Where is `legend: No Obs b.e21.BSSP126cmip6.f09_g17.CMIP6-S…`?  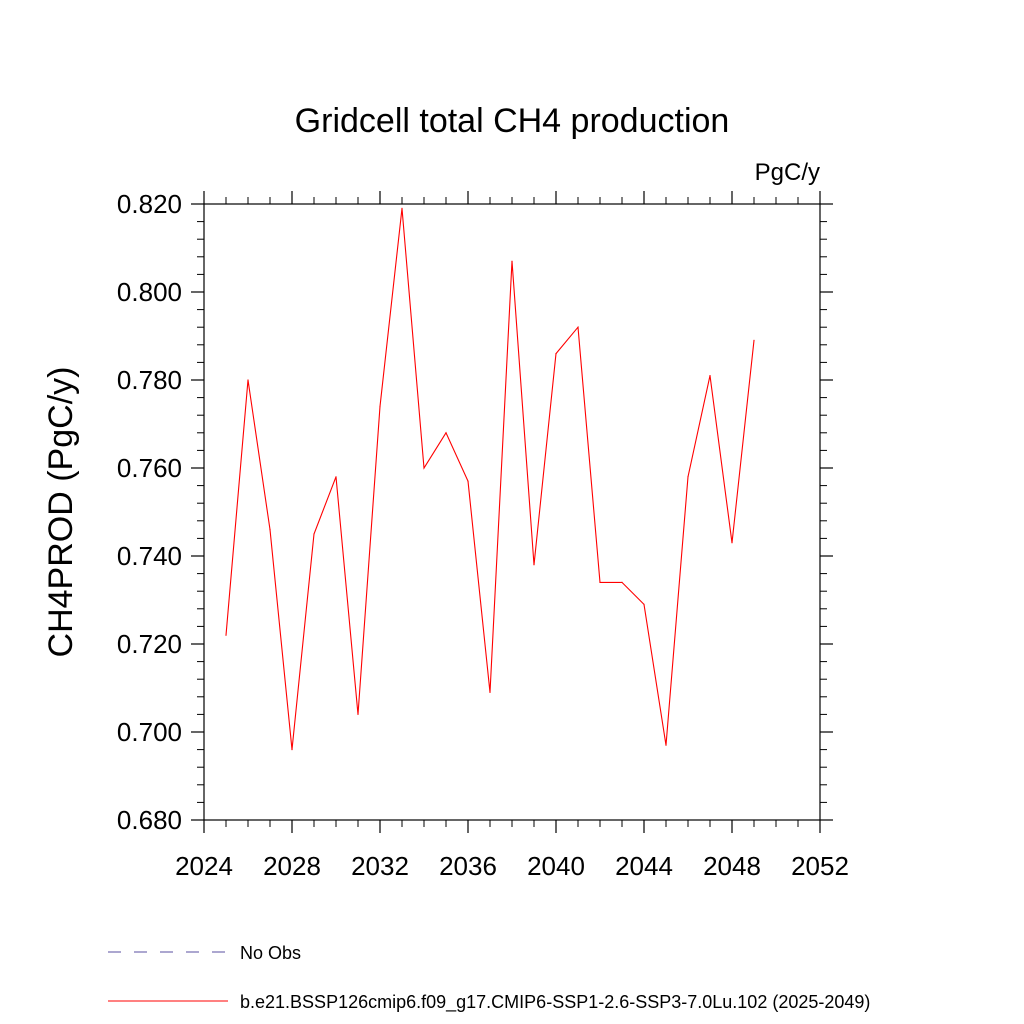
legend: No Obs b.e21.BSSP126cmip6.f09_g17.CMIP6-S… is located at coordinates (489, 978).